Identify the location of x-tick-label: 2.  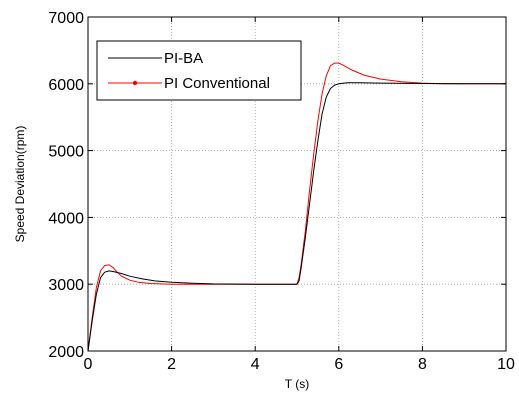
(171, 364).